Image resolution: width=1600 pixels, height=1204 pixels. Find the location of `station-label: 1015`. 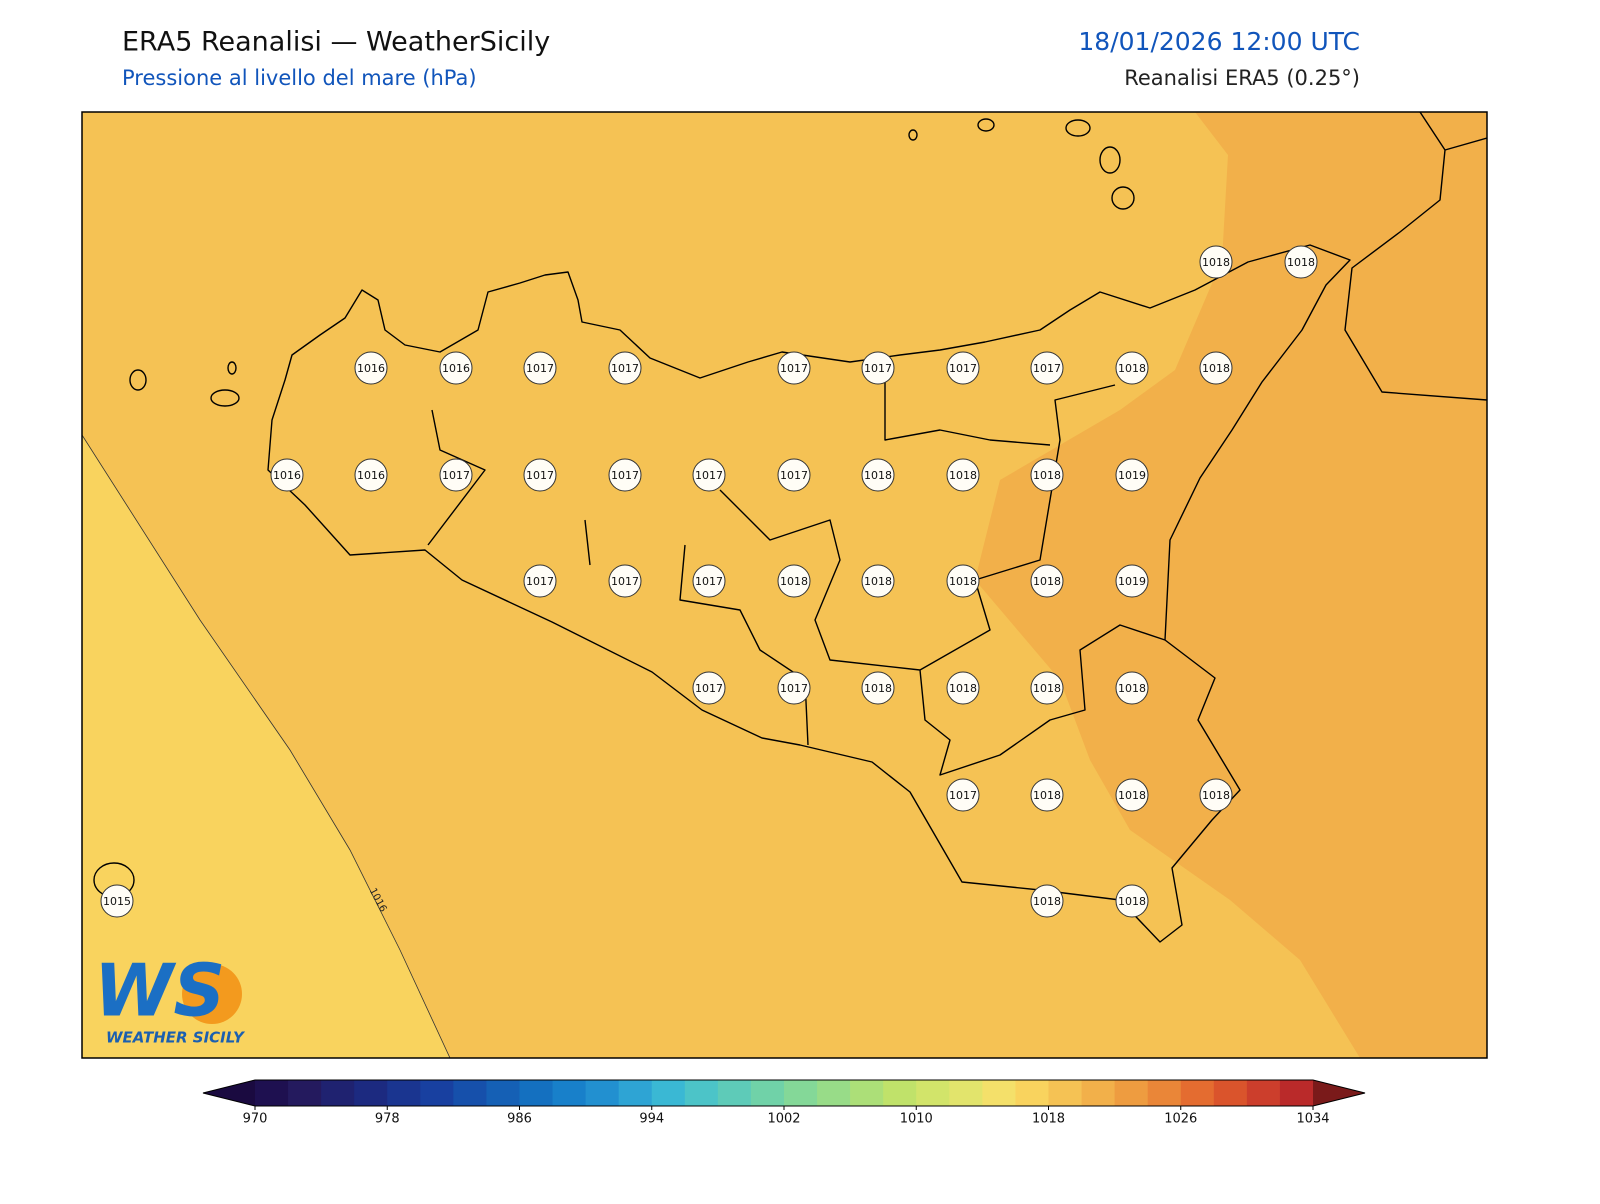

station-label: 1015 is located at coordinates (117, 901).